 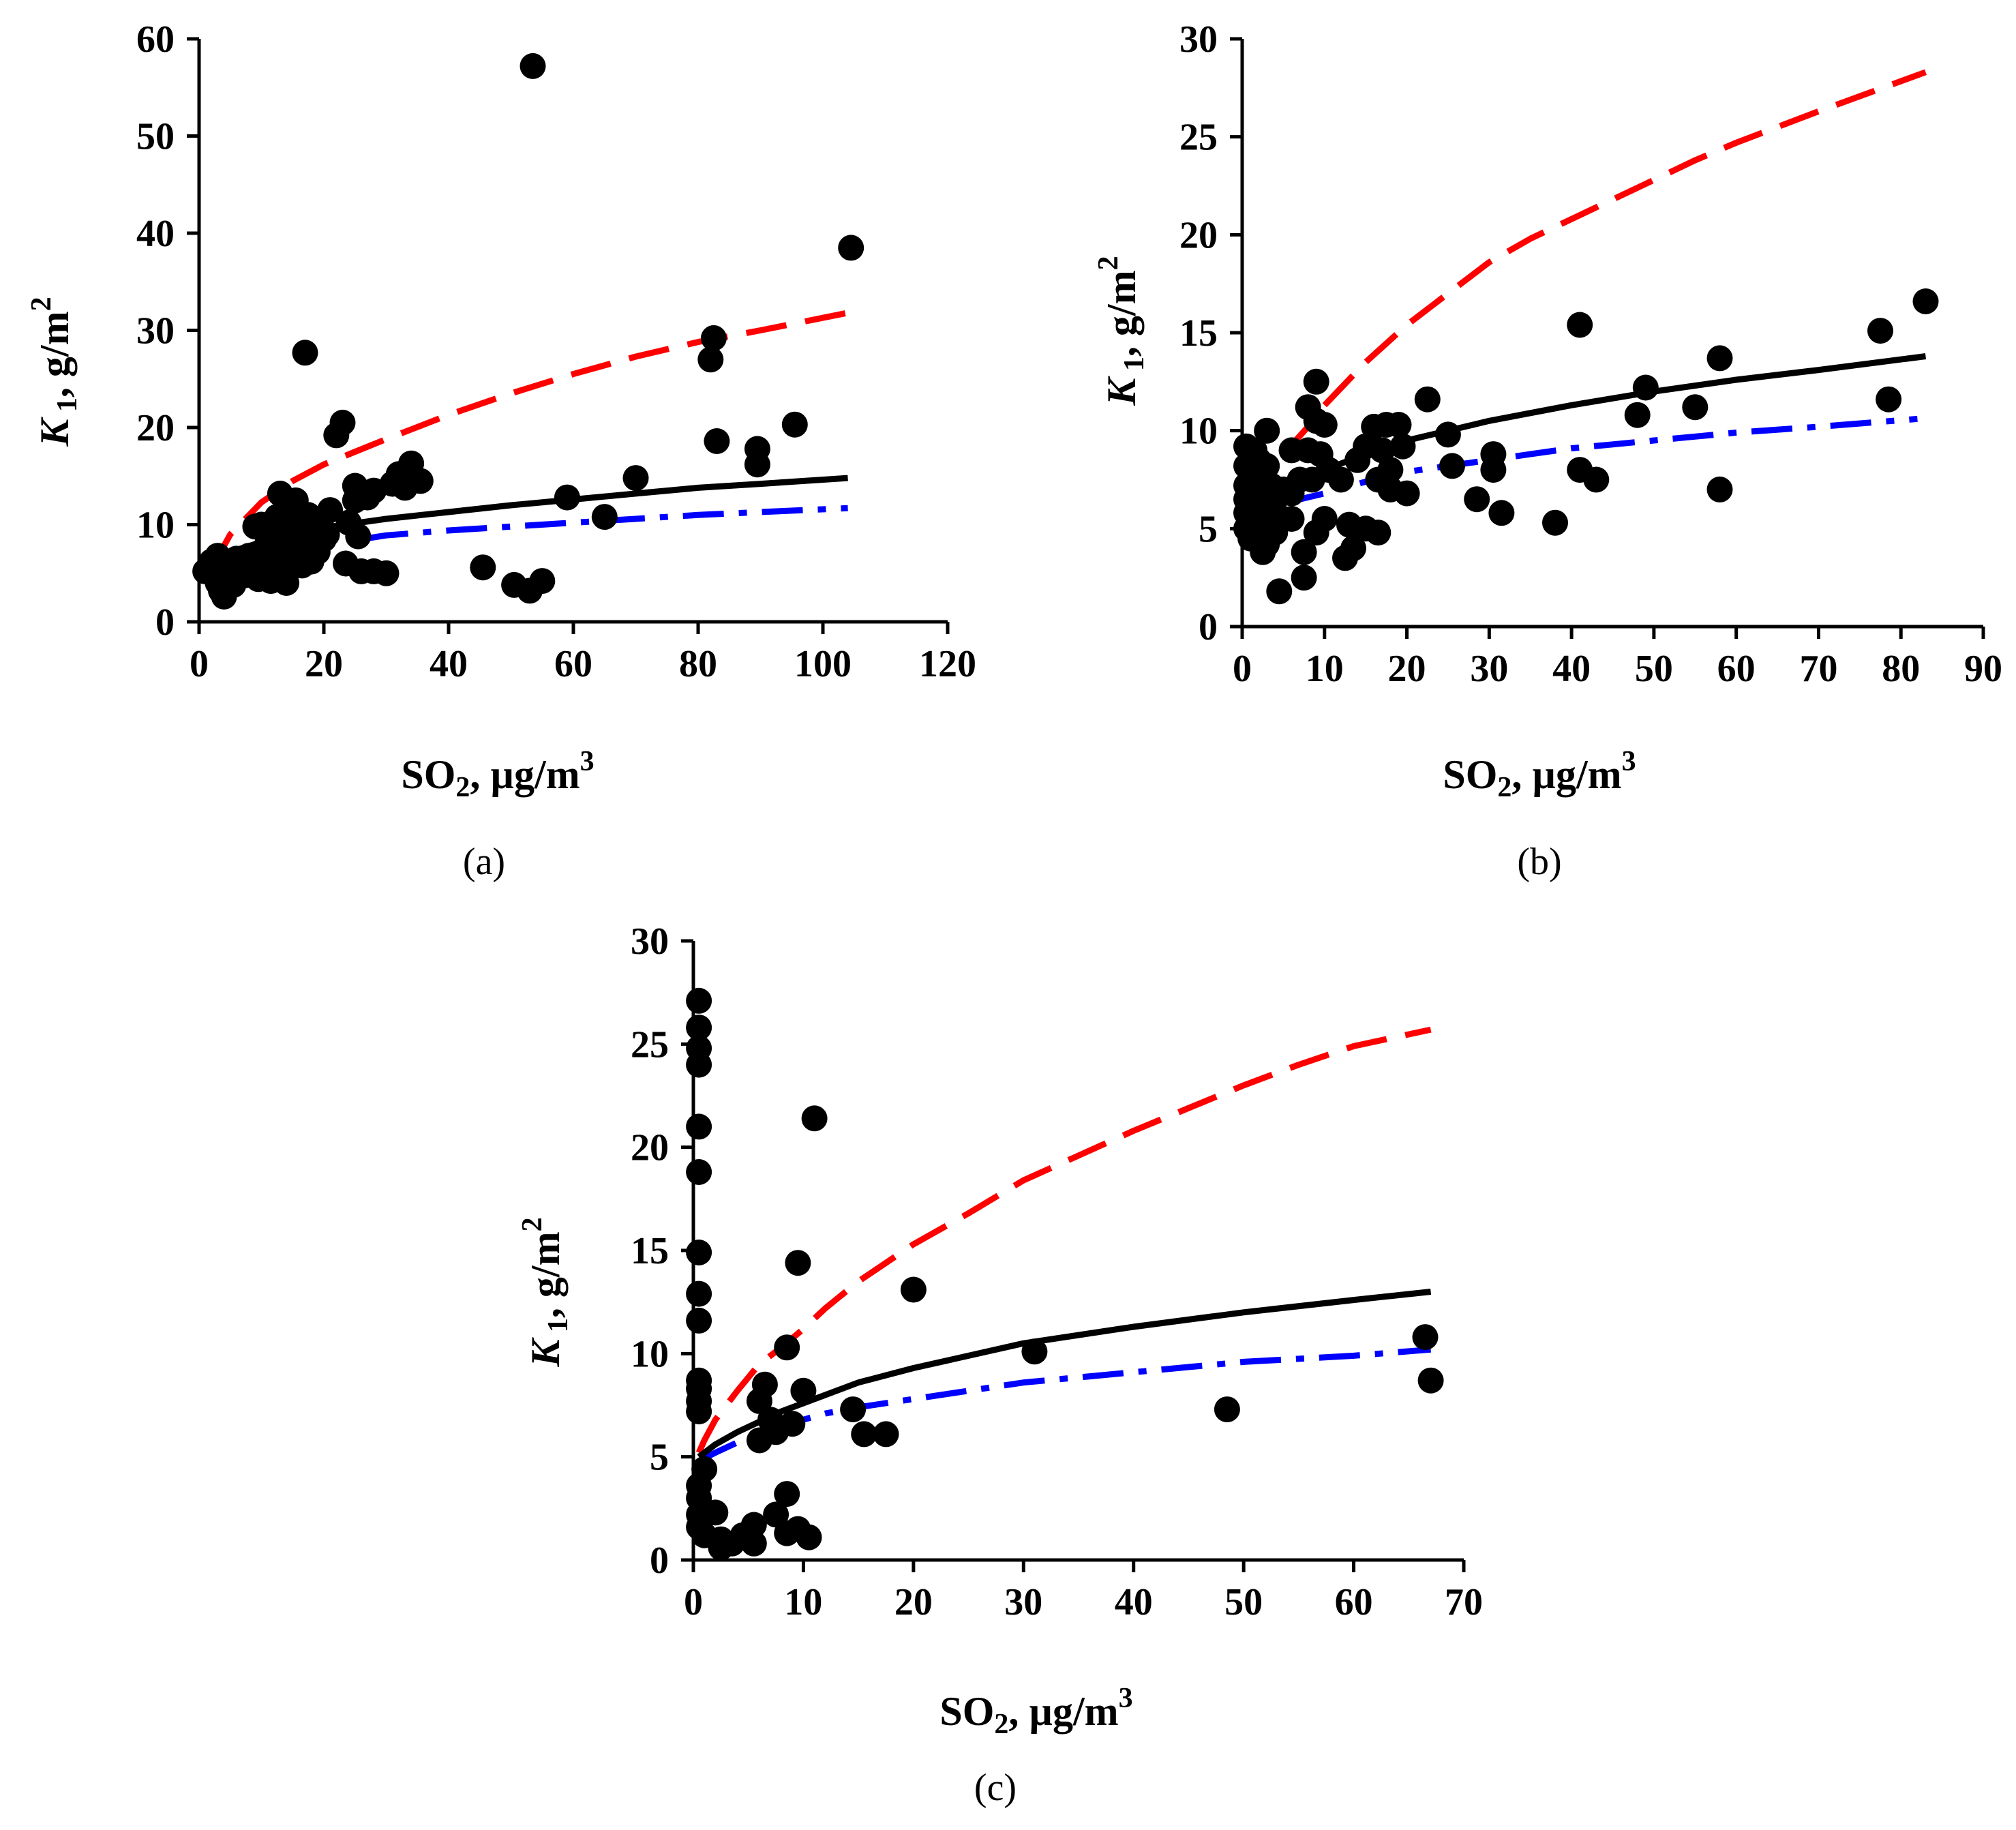 I want to click on panel-c-y-tick-label: 20, so click(x=650, y=1148).